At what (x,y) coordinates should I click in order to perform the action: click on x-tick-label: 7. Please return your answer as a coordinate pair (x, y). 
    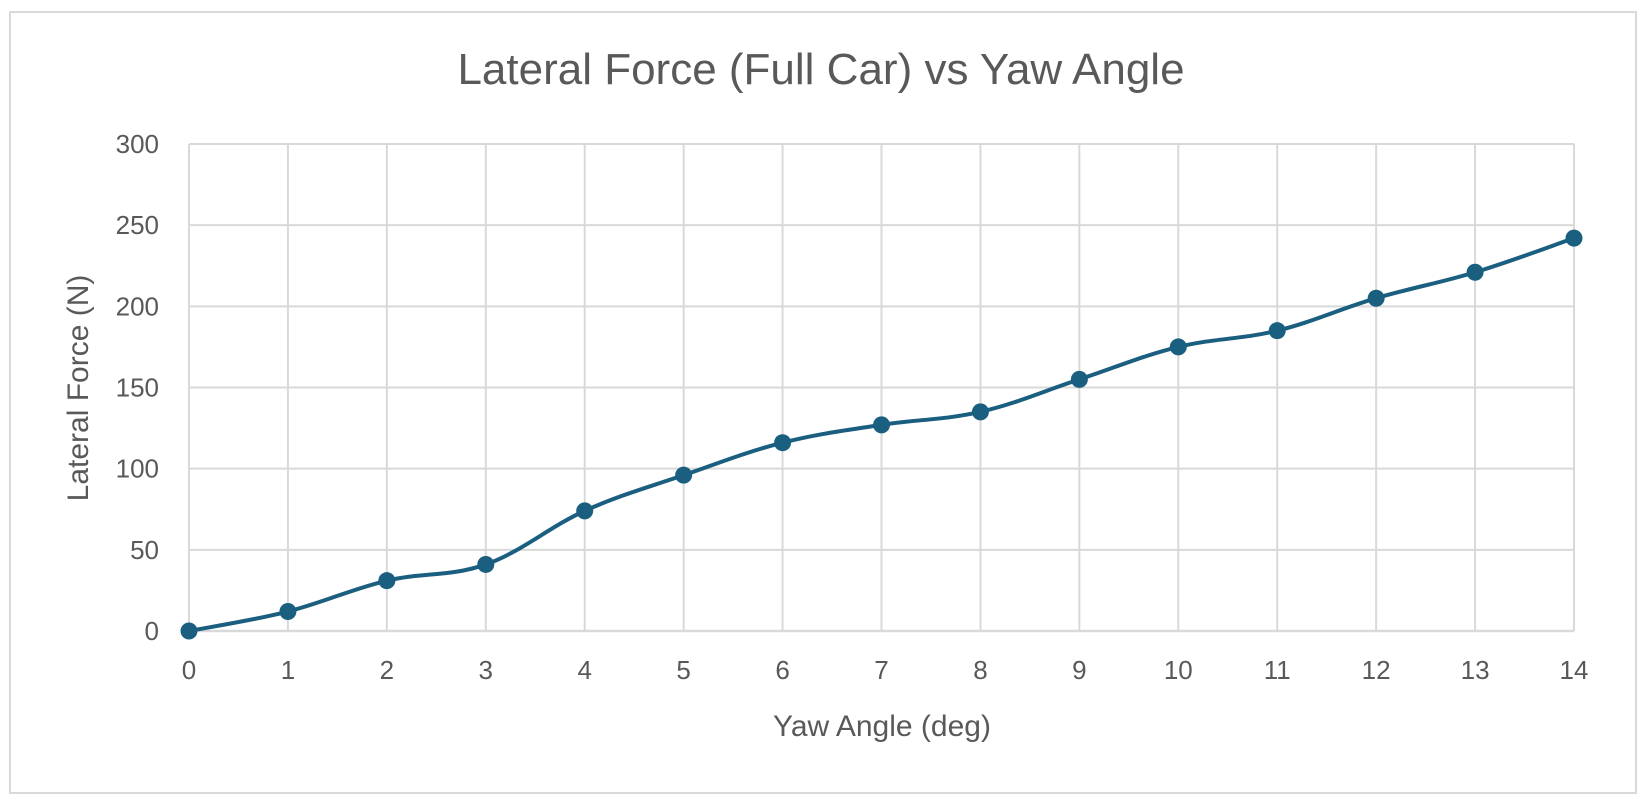
    Looking at the image, I should click on (881, 670).